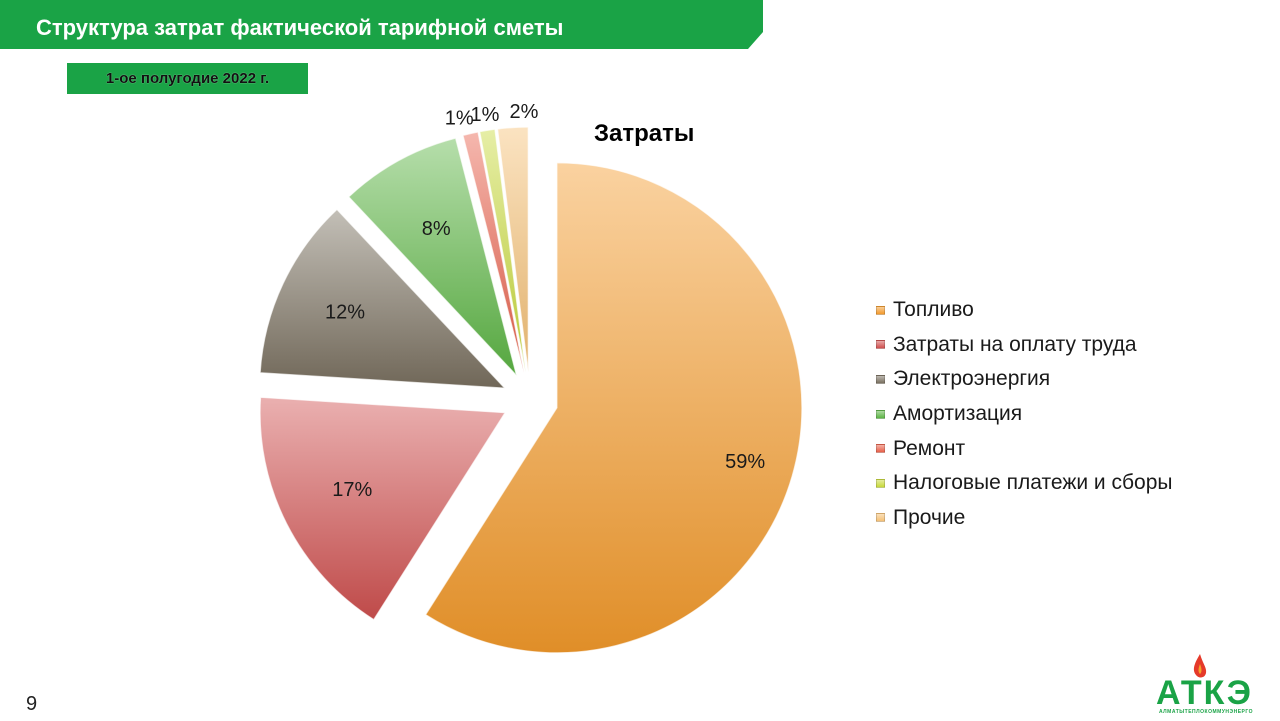 The image size is (1280, 721). I want to click on pie-data-label-1: 59%, so click(745, 462).